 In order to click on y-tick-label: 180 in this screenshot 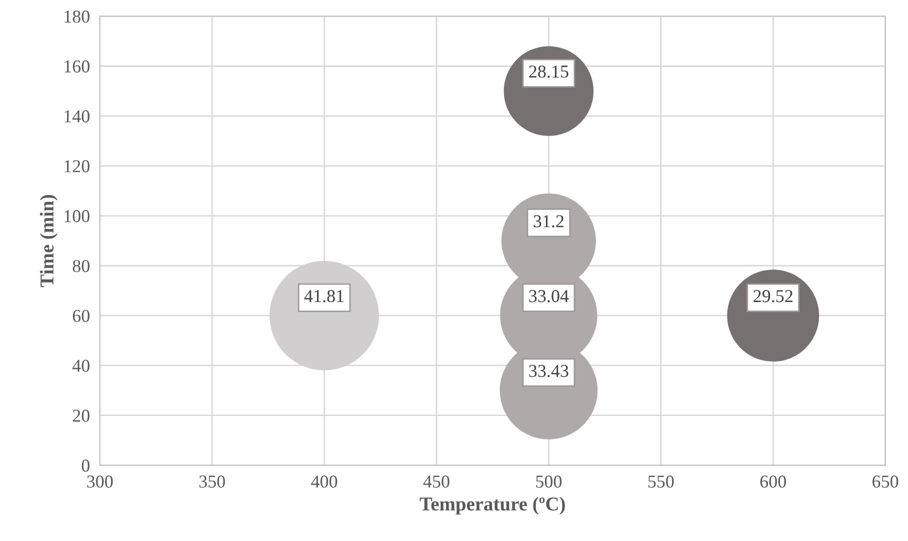, I will do `click(77, 16)`.